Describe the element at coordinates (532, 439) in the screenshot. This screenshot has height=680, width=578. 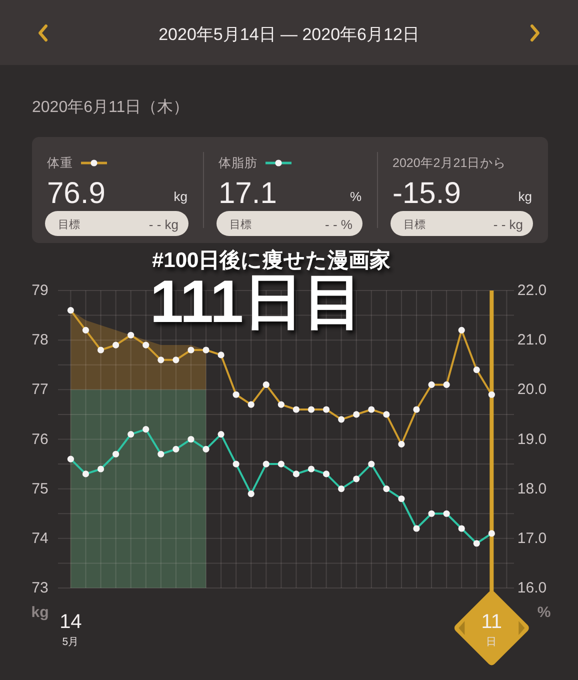
I see `y2-tick-label: 19.0` at that location.